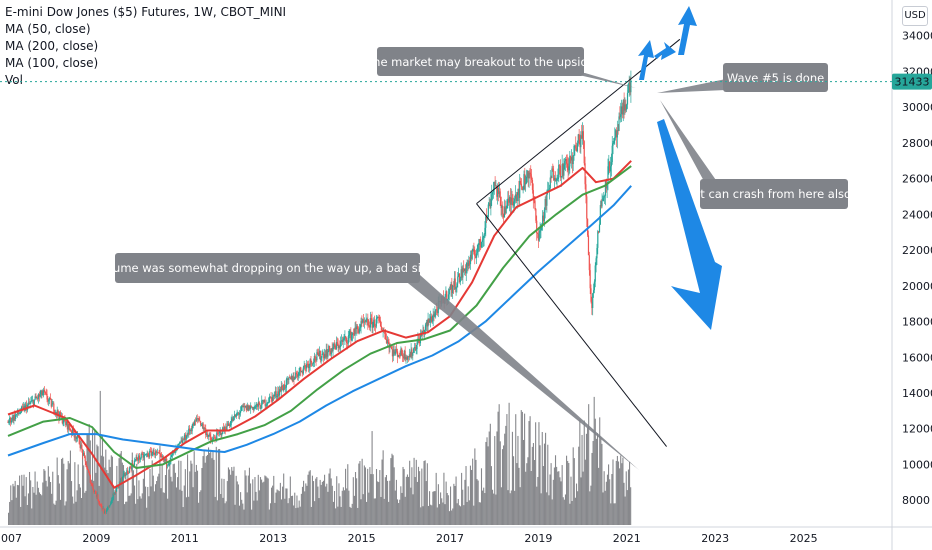 This screenshot has height=550, width=932. Describe the element at coordinates (687, 30) in the screenshot. I see `up-arrow-large` at that location.